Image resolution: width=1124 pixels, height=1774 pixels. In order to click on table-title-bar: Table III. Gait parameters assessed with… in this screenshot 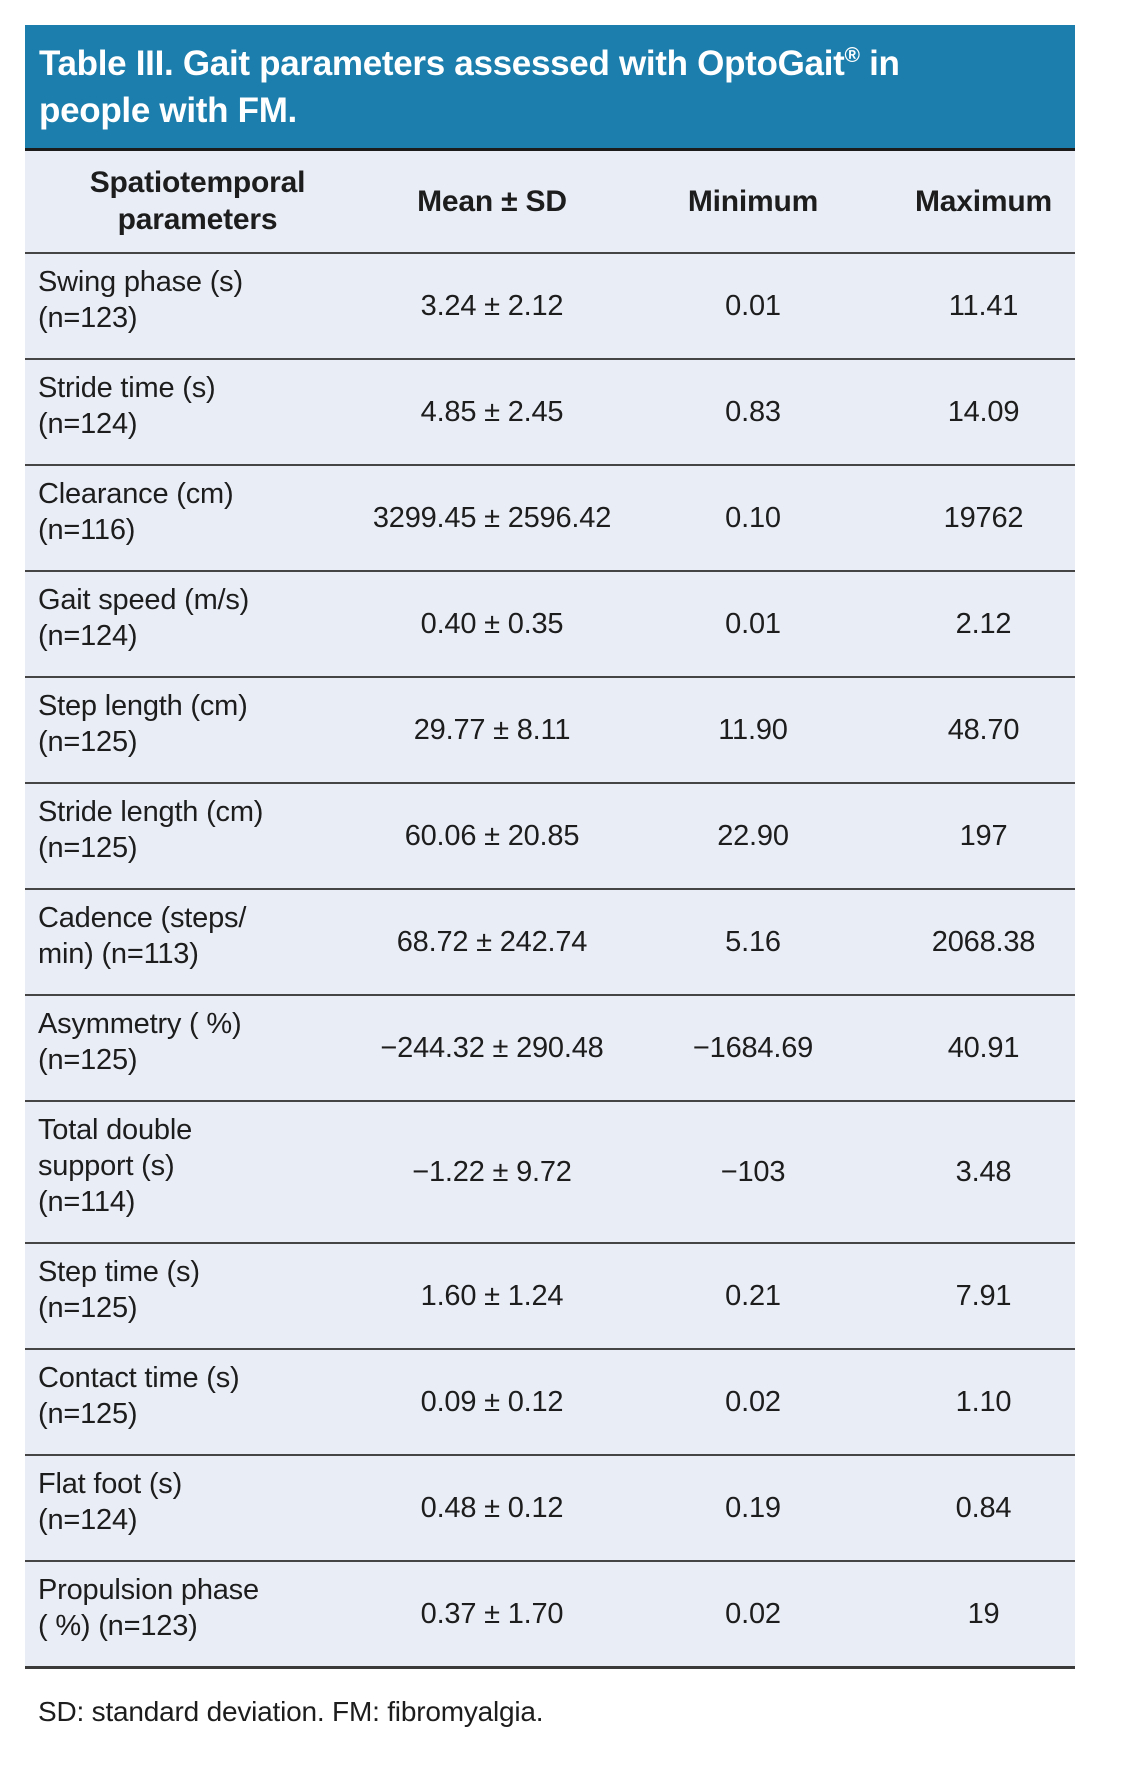, I will do `click(550, 88)`.